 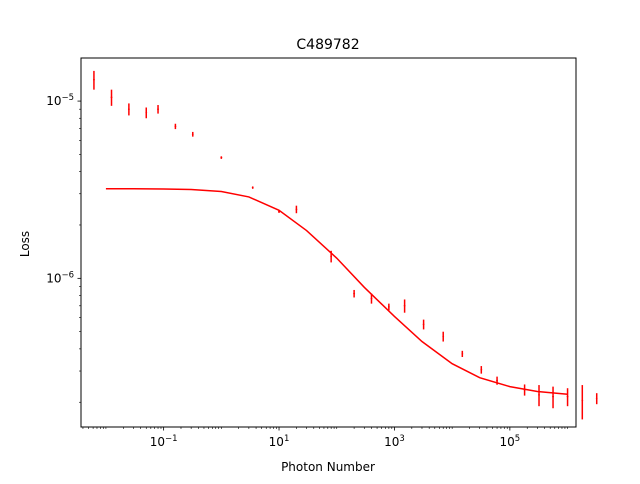 What do you see at coordinates (164, 441) in the screenshot?
I see `x-tick-label: 10⁻¹` at bounding box center [164, 441].